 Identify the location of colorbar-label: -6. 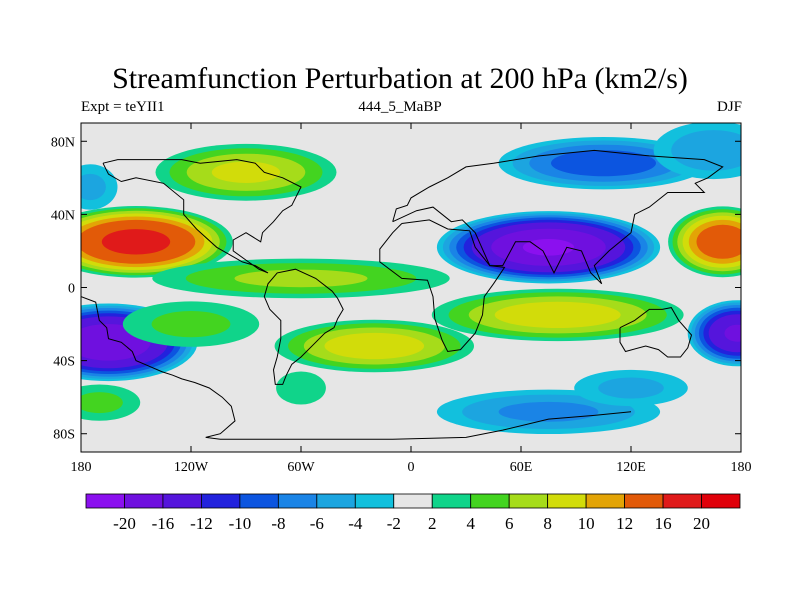
(317, 523).